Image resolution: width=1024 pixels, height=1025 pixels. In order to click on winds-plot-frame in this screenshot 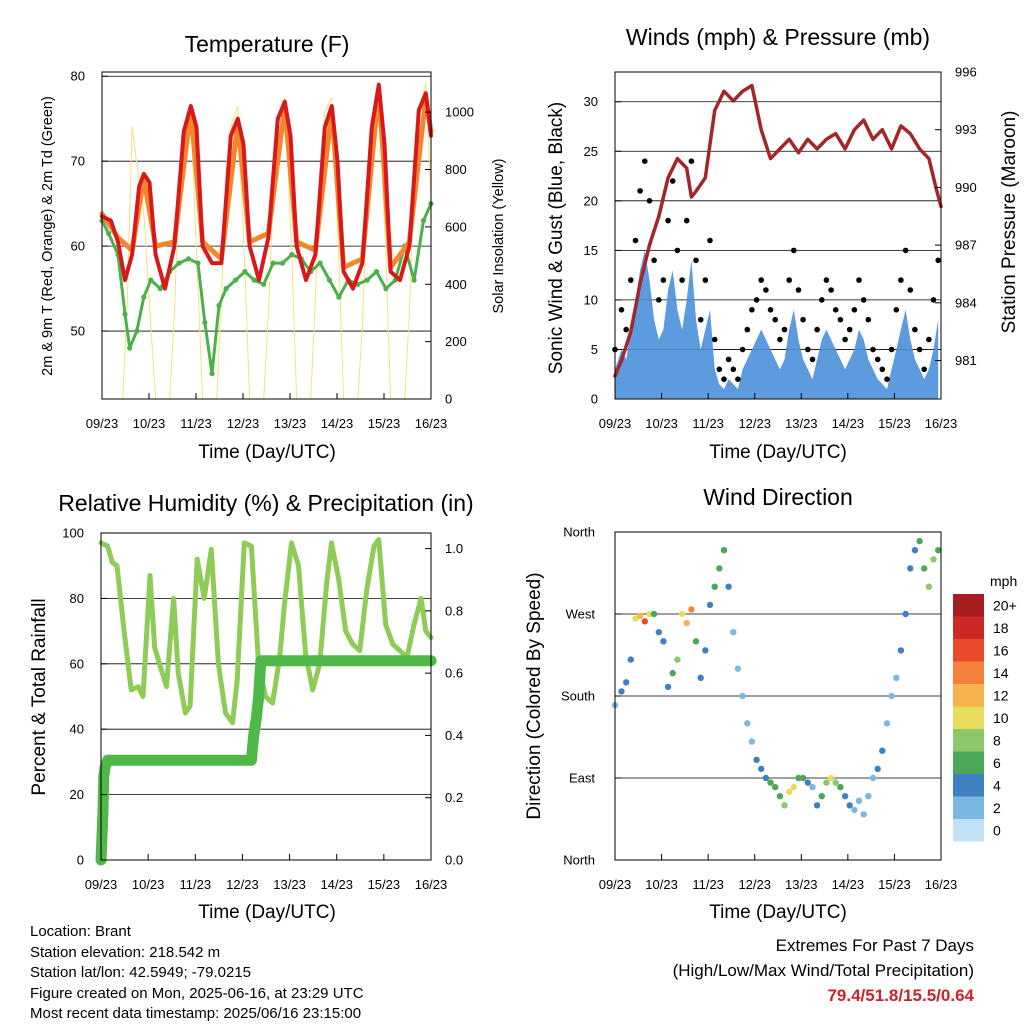, I will do `click(778, 235)`.